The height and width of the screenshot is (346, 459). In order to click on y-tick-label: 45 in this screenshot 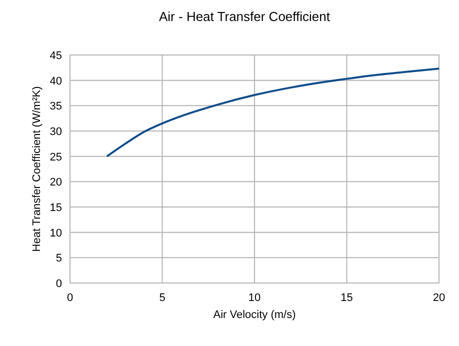, I will do `click(56, 56)`.